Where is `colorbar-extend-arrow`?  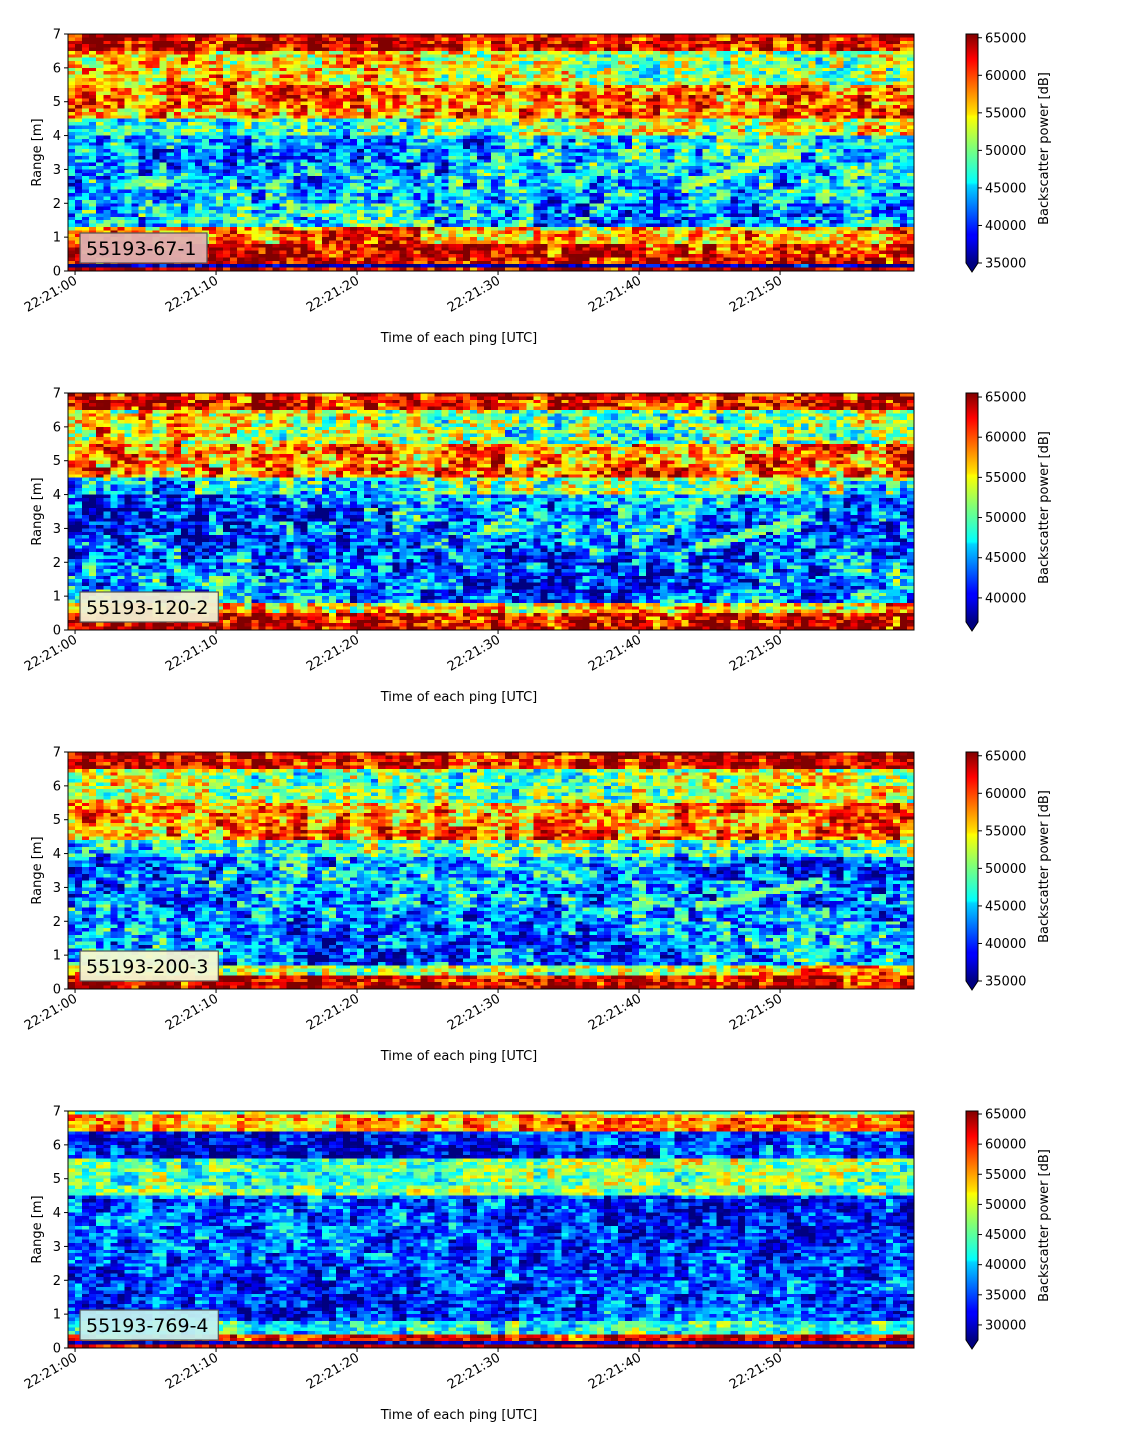 colorbar-extend-arrow is located at coordinates (972, 626).